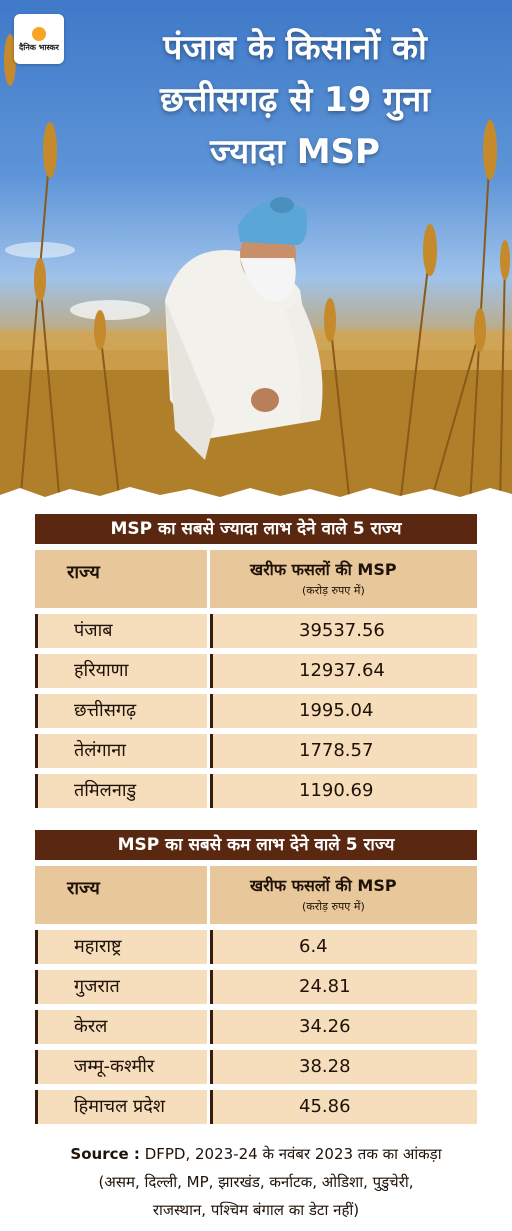  I want to click on brand-logo: दैनिक भास्कर, so click(39, 39).